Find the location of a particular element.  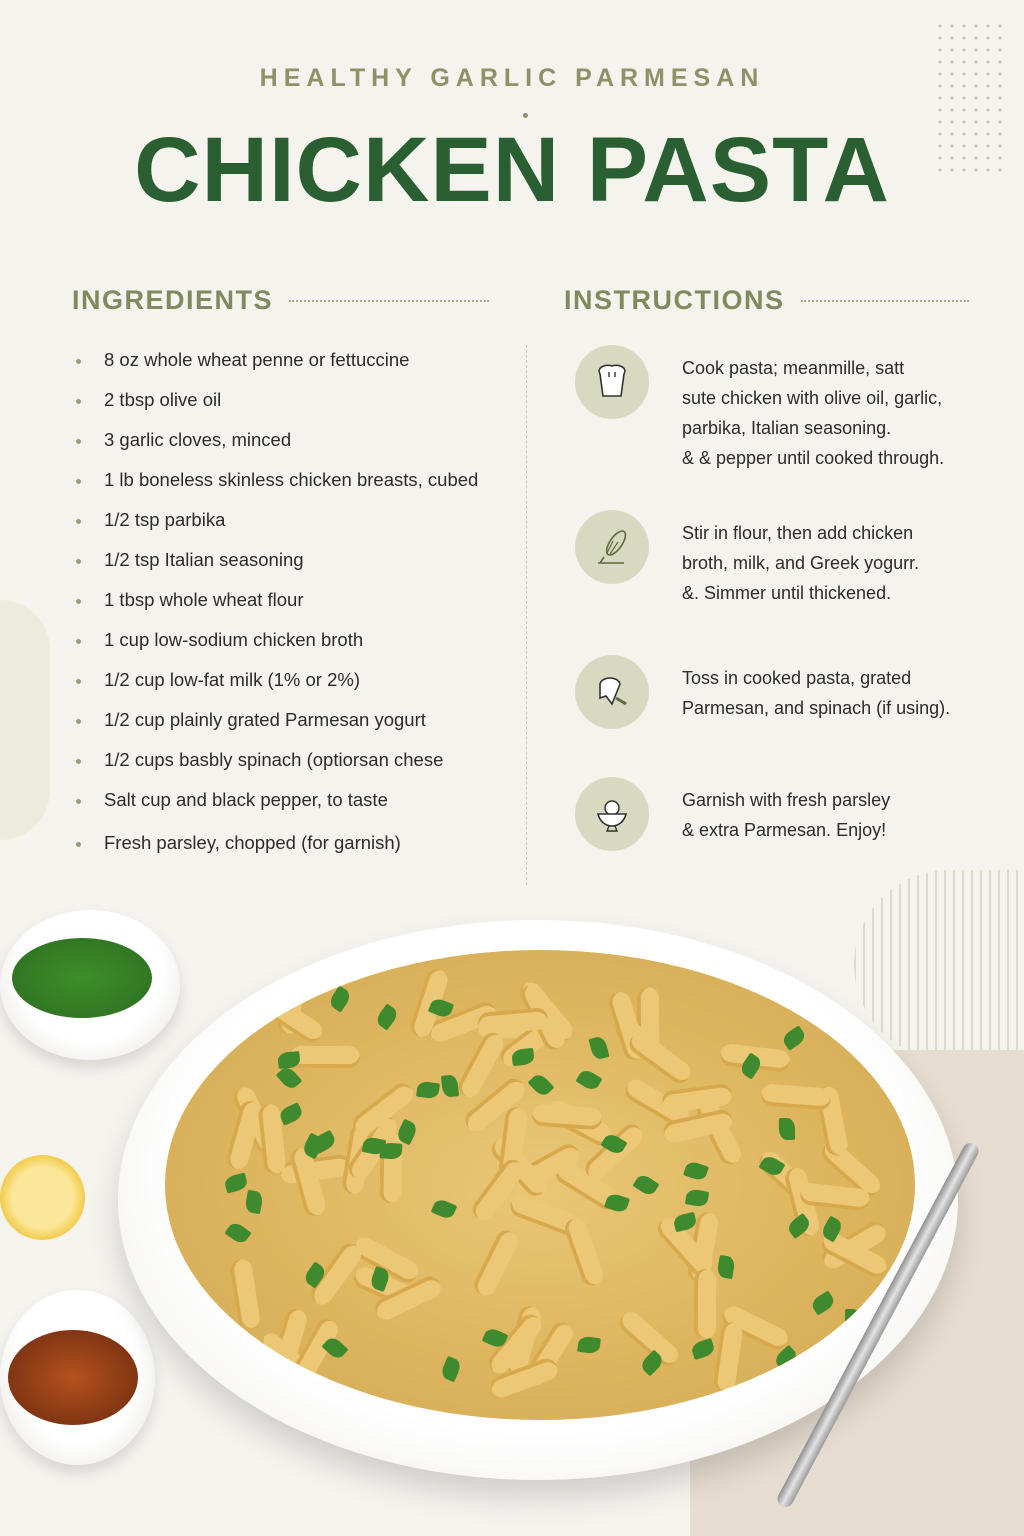

step-line: & & pepper until cooked through. is located at coordinates (813, 458).